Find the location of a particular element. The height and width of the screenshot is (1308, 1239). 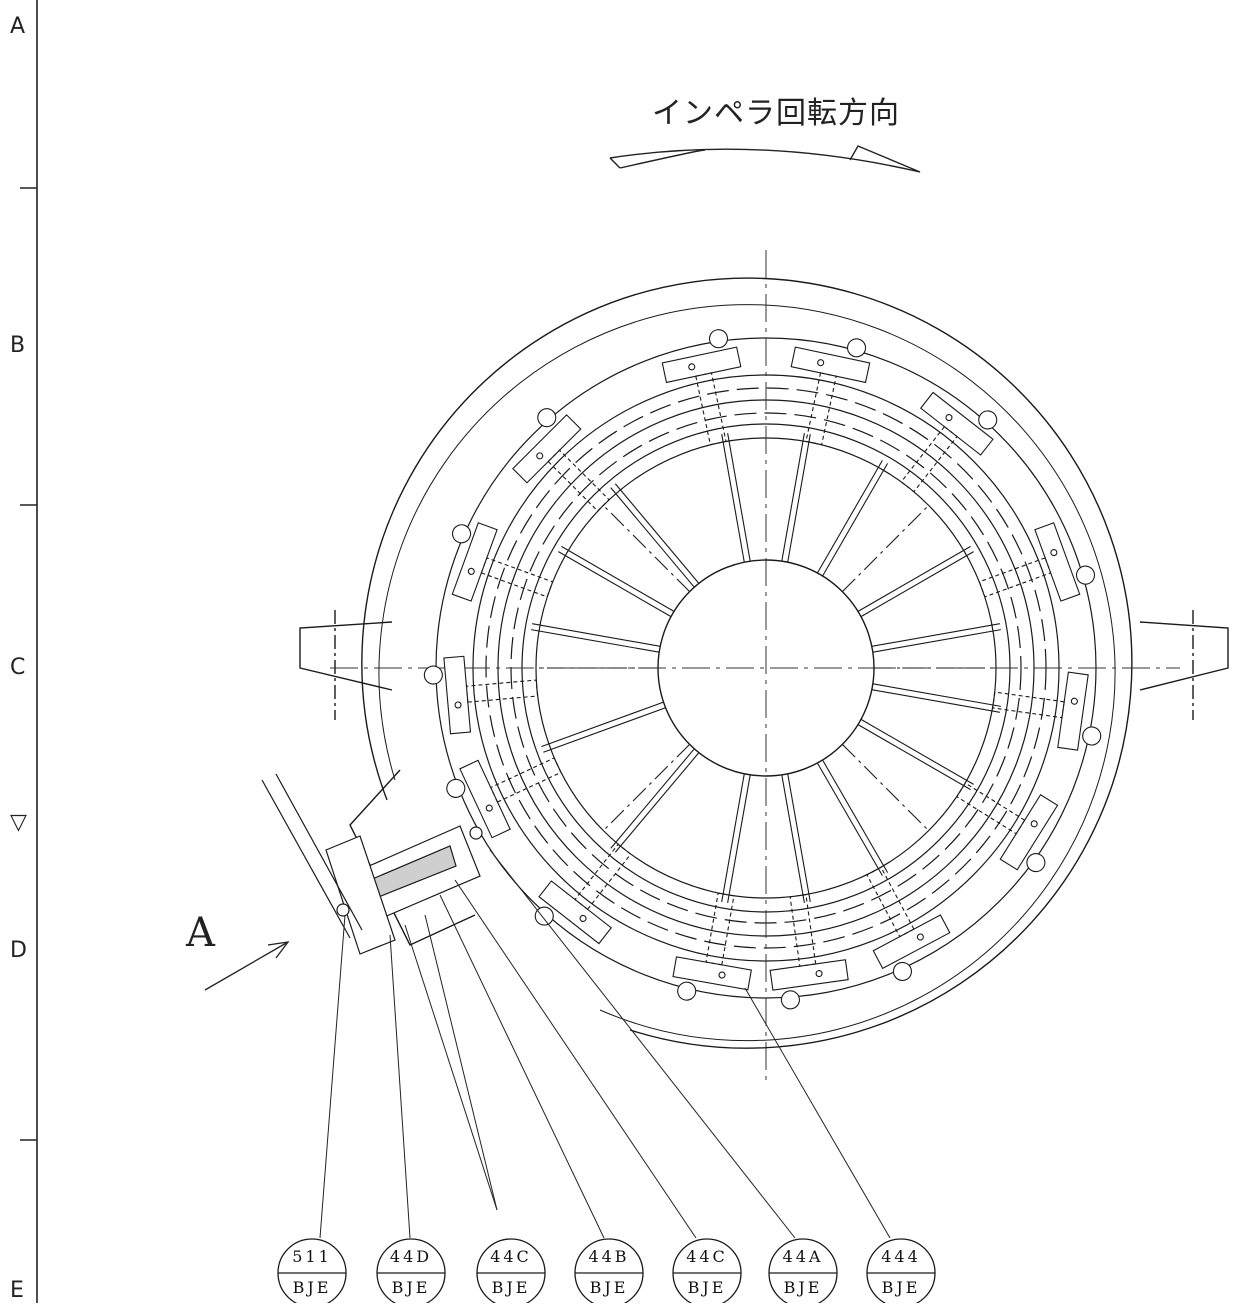

callout-444: 444 BJE is located at coordinates (901, 1273).